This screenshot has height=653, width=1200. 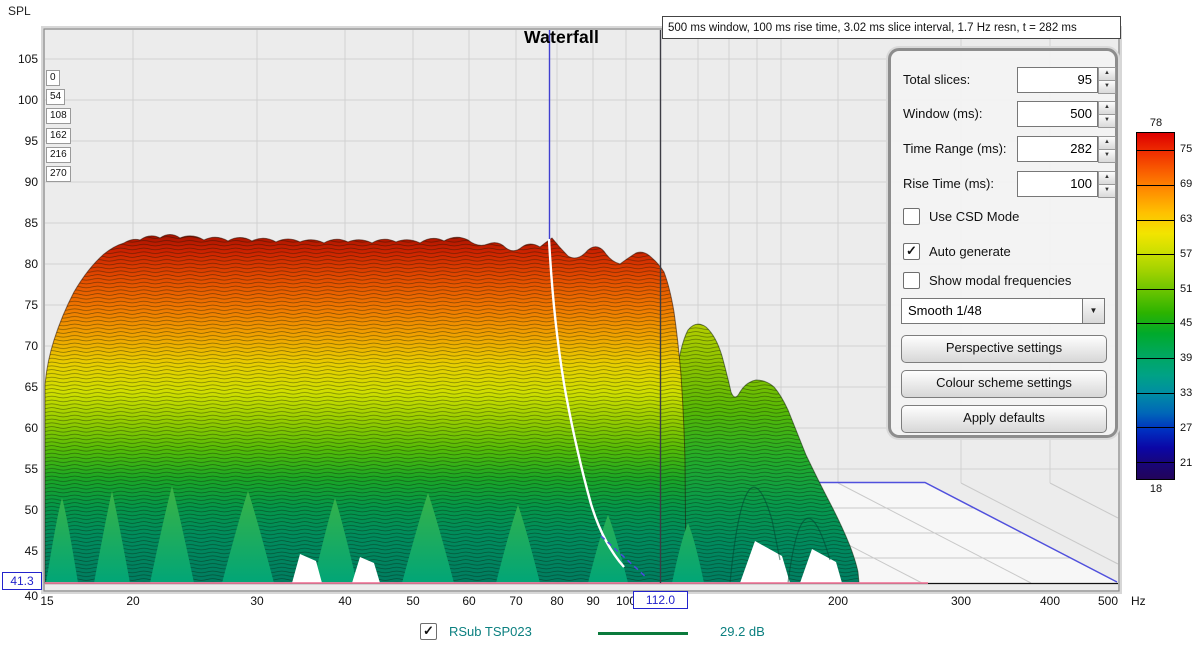 I want to click on colorbar-min-label: 18, so click(x=1156, y=489).